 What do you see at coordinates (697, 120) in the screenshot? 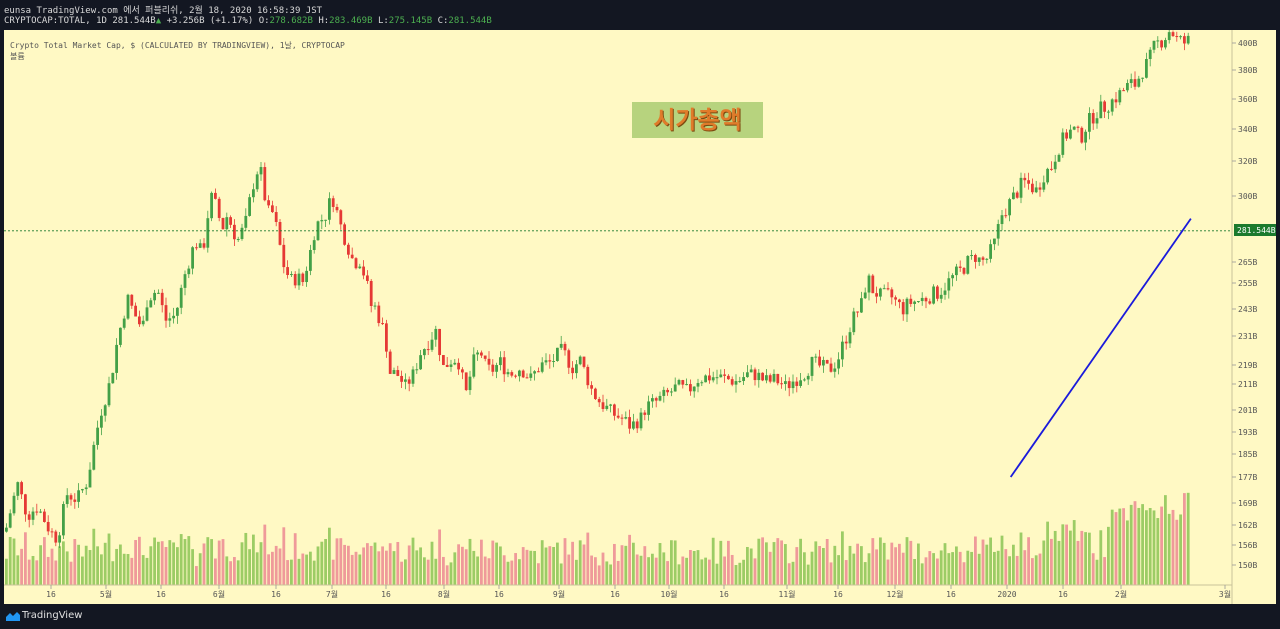
I see `annotation-label: 시가총액` at bounding box center [697, 120].